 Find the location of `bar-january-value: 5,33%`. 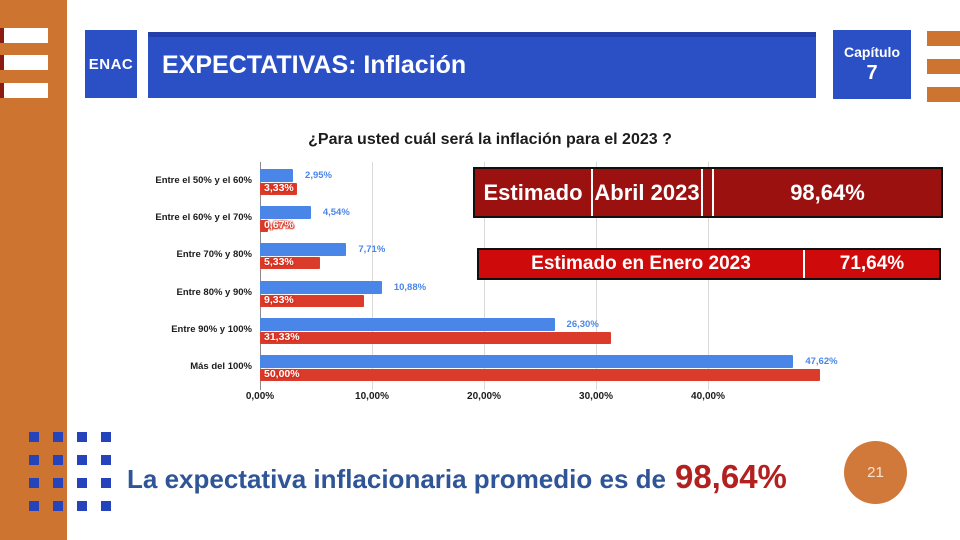

bar-january-value: 5,33% is located at coordinates (279, 262).